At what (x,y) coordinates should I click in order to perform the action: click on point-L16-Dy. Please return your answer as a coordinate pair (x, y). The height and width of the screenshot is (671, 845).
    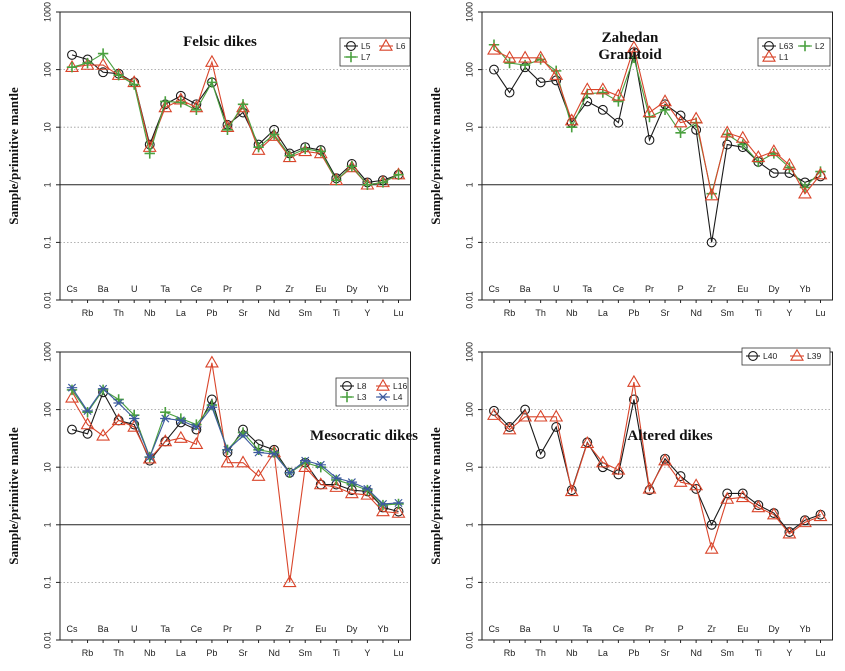
    Looking at the image, I should click on (351, 492).